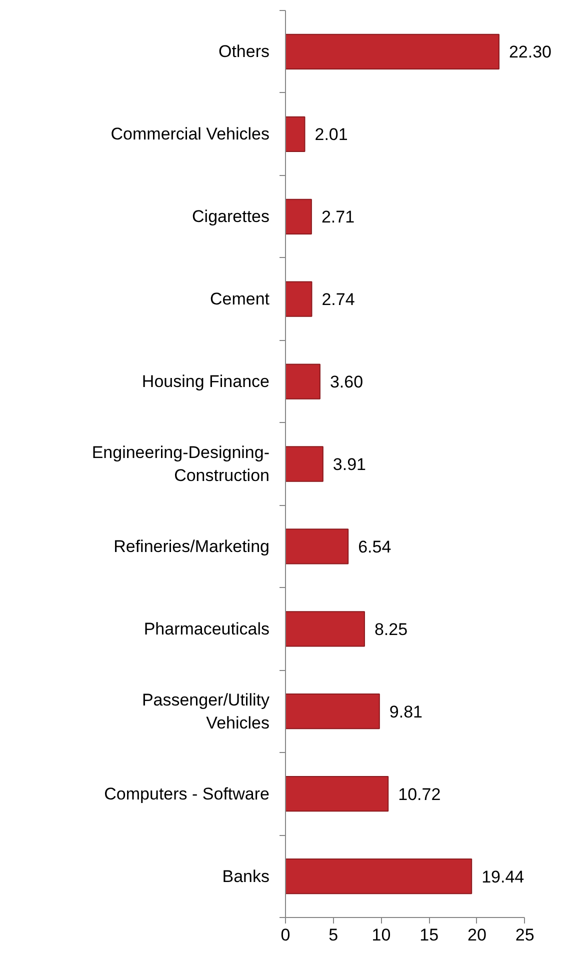 The width and height of the screenshot is (579, 962). Describe the element at coordinates (181, 464) in the screenshot. I see `y-tick-label: Engineering-Designing- Construction` at that location.